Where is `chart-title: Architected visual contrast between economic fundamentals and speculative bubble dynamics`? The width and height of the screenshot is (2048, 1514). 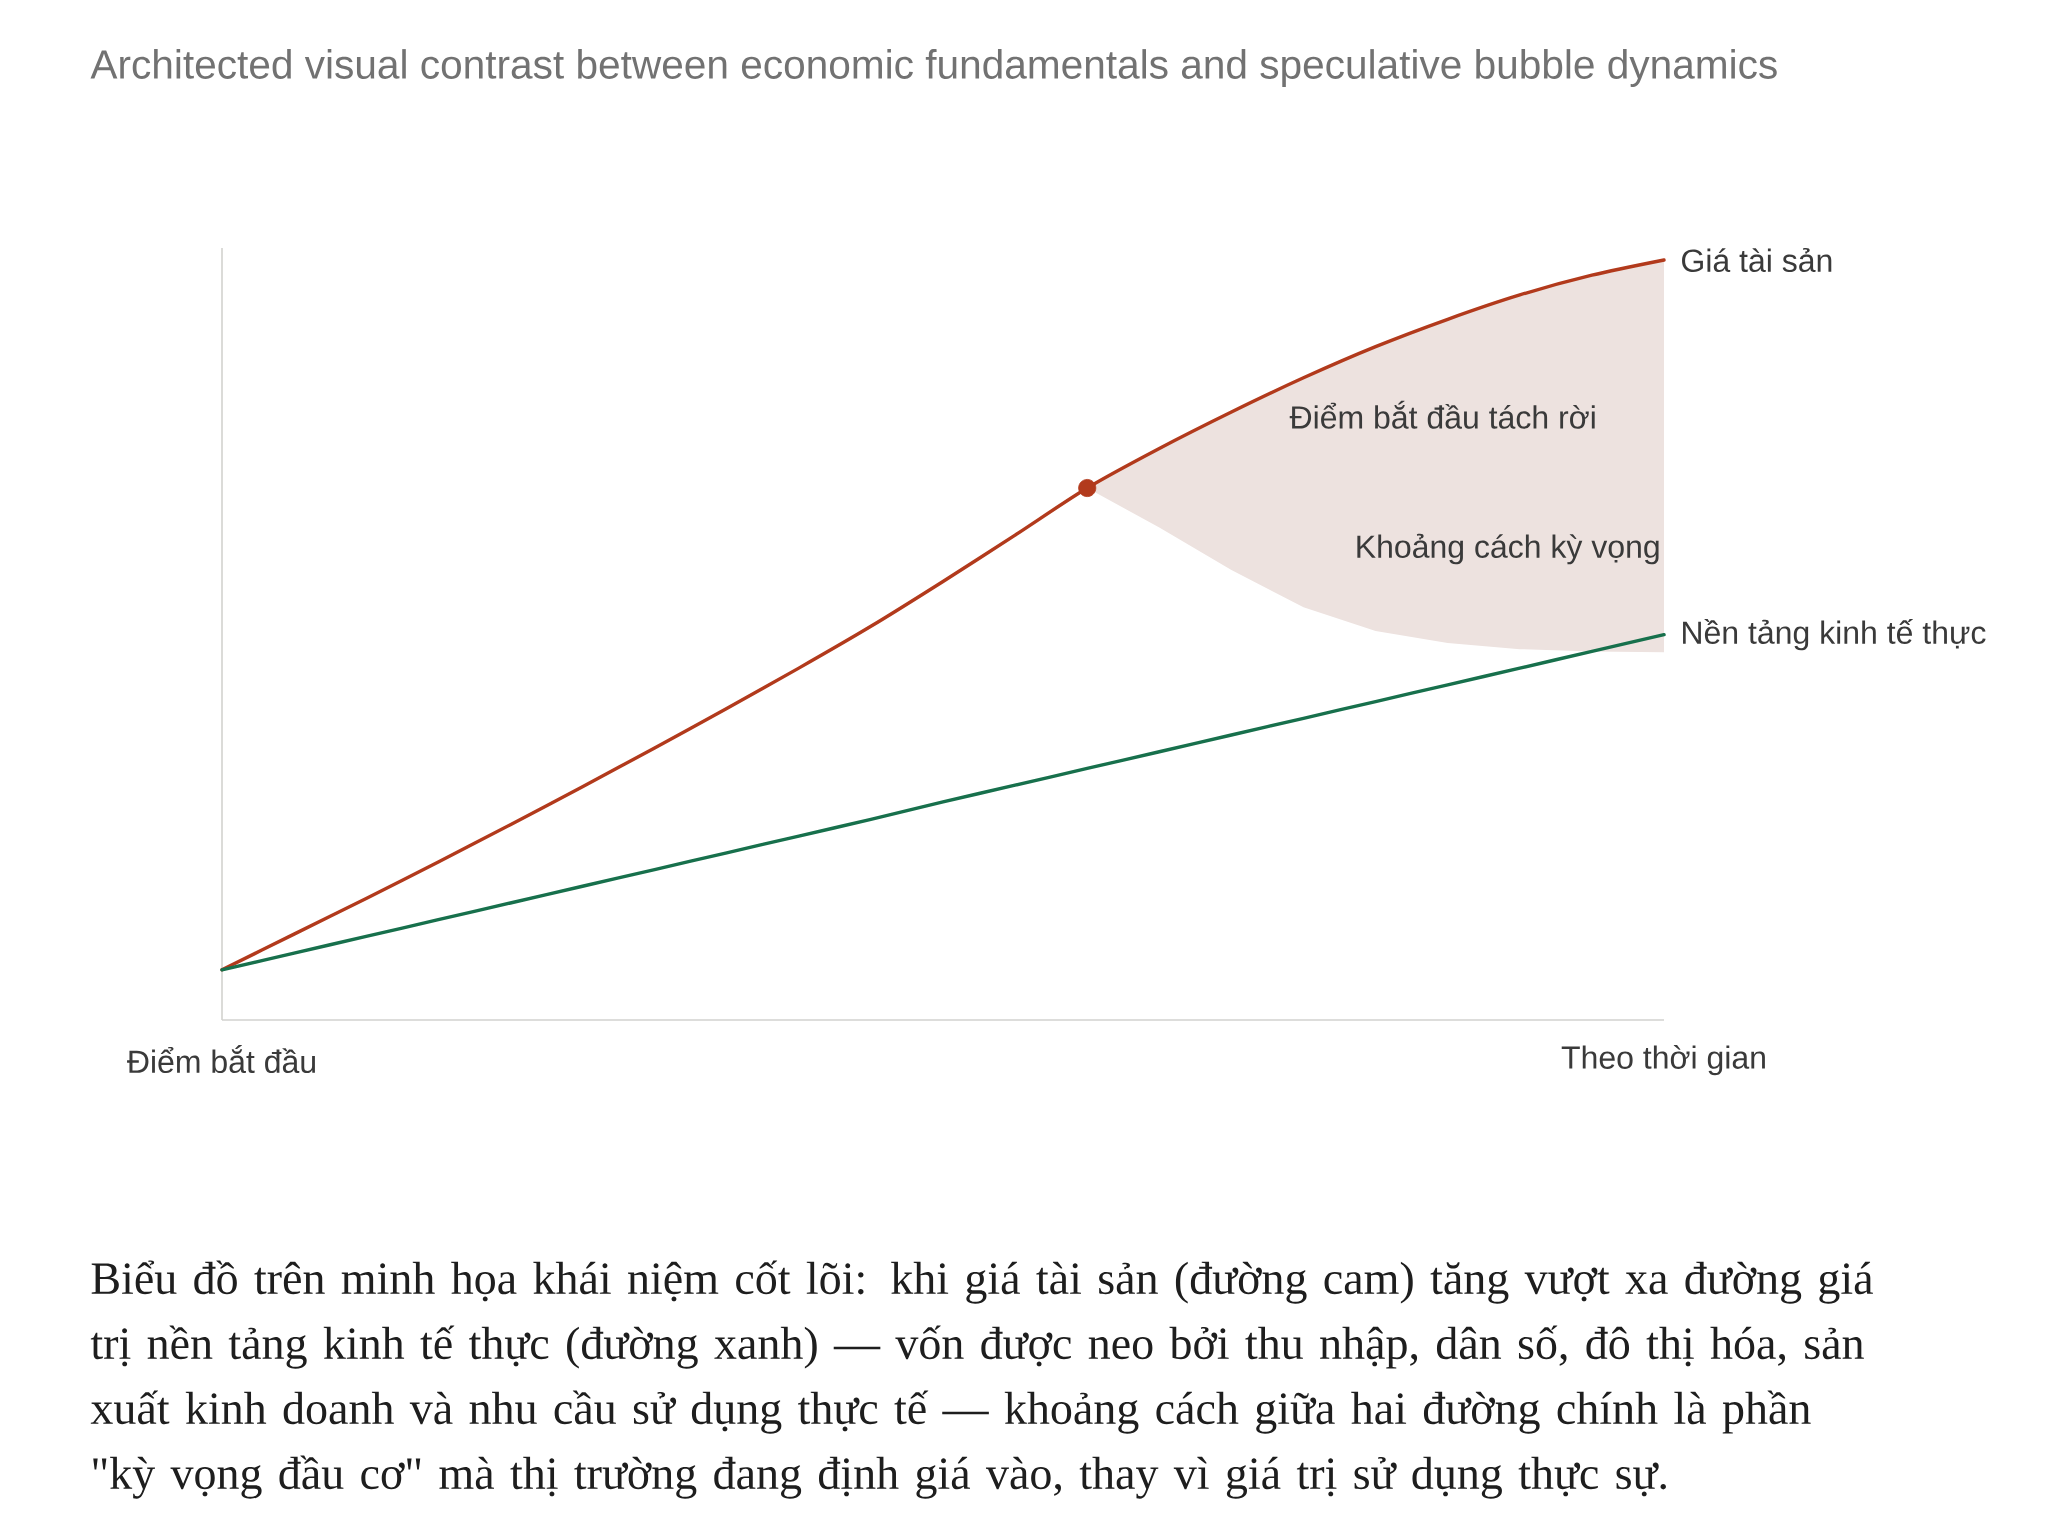 chart-title: Architected visual contrast between economic fundamentals and speculative bubble dynamics is located at coordinates (933, 68).